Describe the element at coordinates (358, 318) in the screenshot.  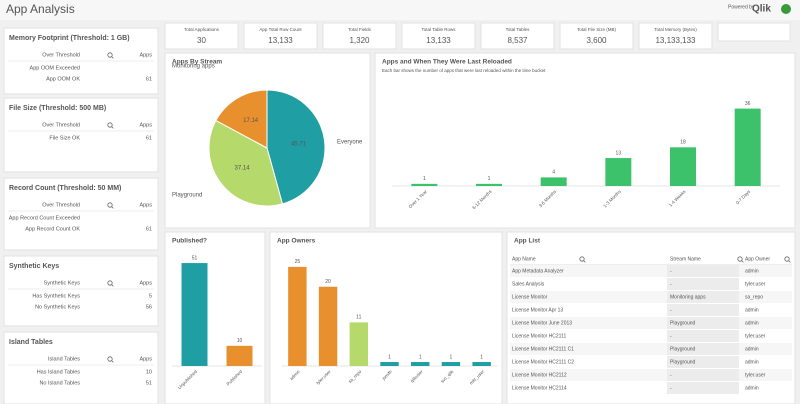
I see `bar-value: 11` at that location.